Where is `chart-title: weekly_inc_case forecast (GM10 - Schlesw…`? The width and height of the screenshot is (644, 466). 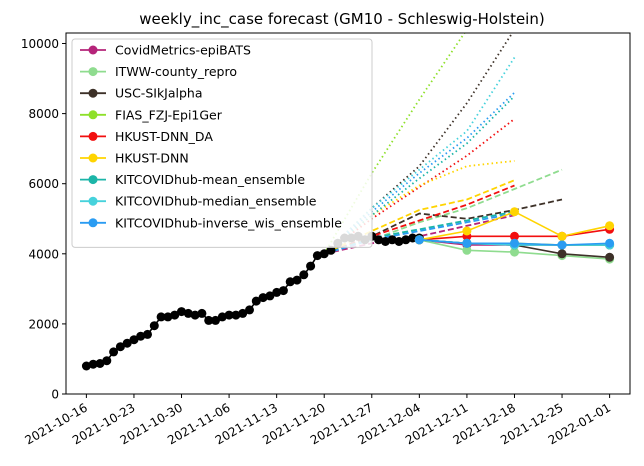
chart-title: weekly_inc_case forecast (GM10 - Schlesw… is located at coordinates (341, 19).